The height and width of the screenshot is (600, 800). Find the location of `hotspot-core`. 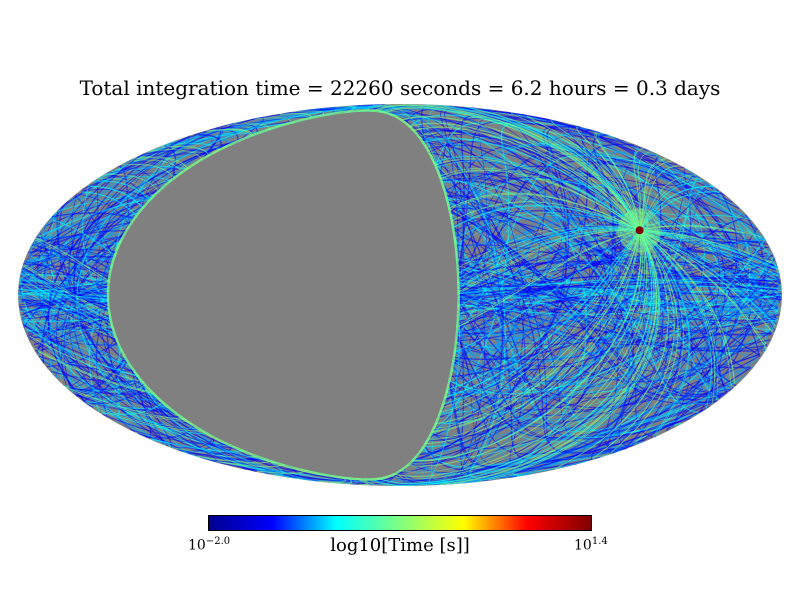

hotspot-core is located at coordinates (639, 230).